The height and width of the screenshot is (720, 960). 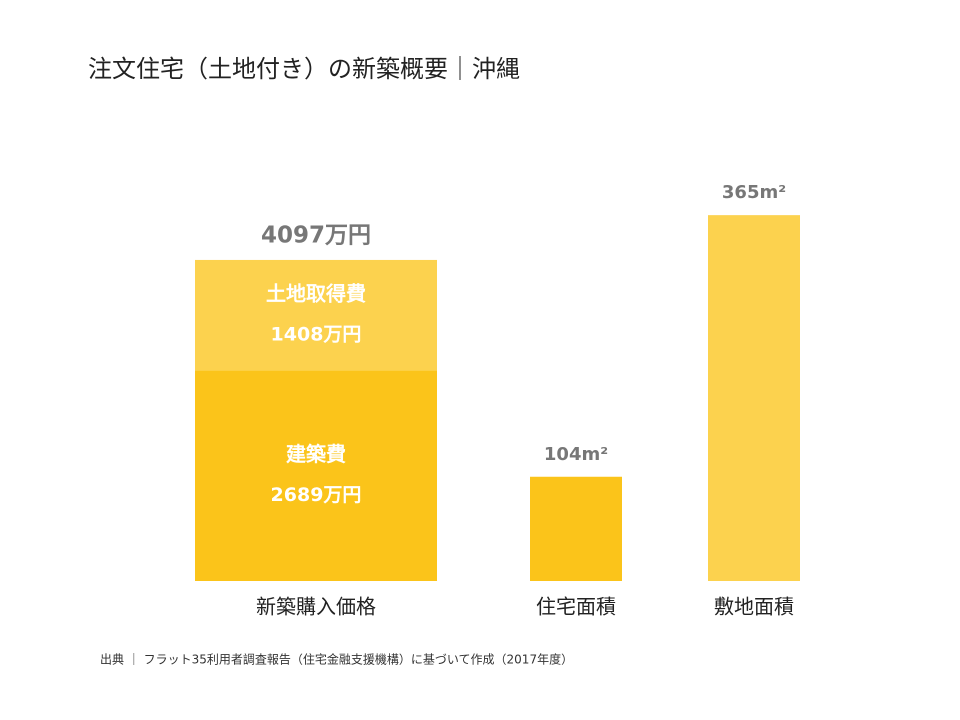 What do you see at coordinates (316, 235) in the screenshot?
I see `total-label: 4097万円` at bounding box center [316, 235].